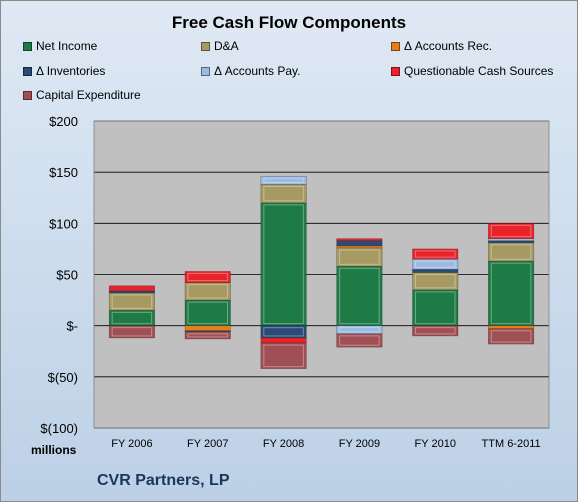 The image size is (578, 502). Describe the element at coordinates (435, 444) in the screenshot. I see `x-tick-label: FY 2010` at that location.